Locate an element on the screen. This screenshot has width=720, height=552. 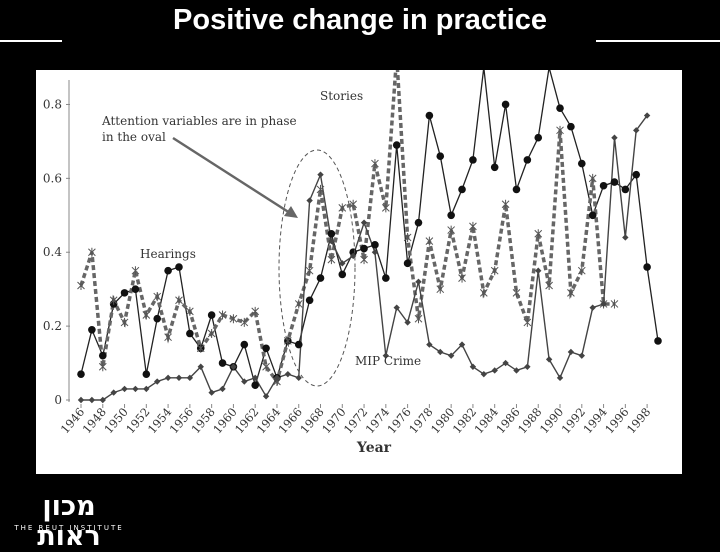
x-axis-title: Year is located at coordinates (374, 448).